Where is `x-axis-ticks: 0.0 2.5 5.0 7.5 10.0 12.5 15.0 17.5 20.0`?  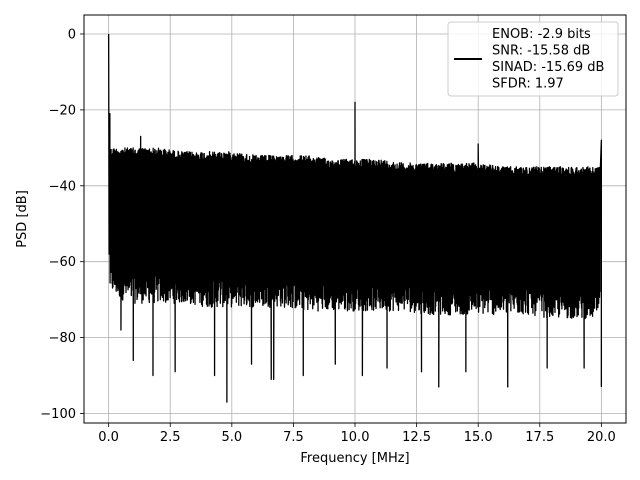 x-axis-ticks: 0.0 2.5 5.0 7.5 10.0 12.5 15.0 17.5 20.0 is located at coordinates (357, 434).